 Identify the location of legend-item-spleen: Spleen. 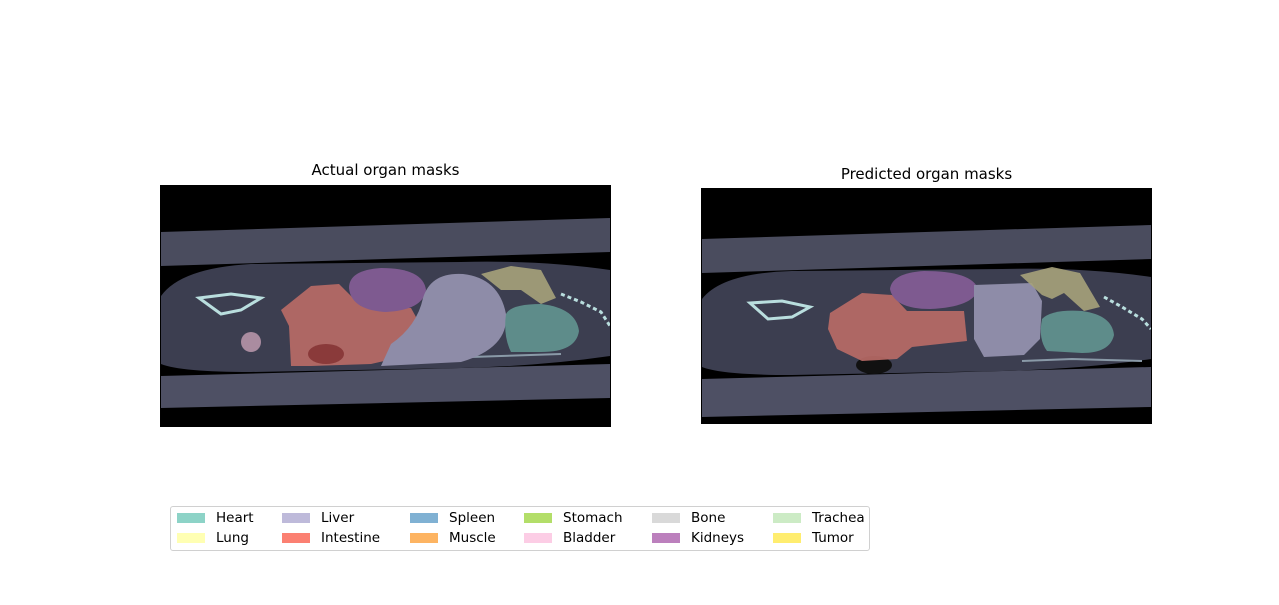
(452, 518).